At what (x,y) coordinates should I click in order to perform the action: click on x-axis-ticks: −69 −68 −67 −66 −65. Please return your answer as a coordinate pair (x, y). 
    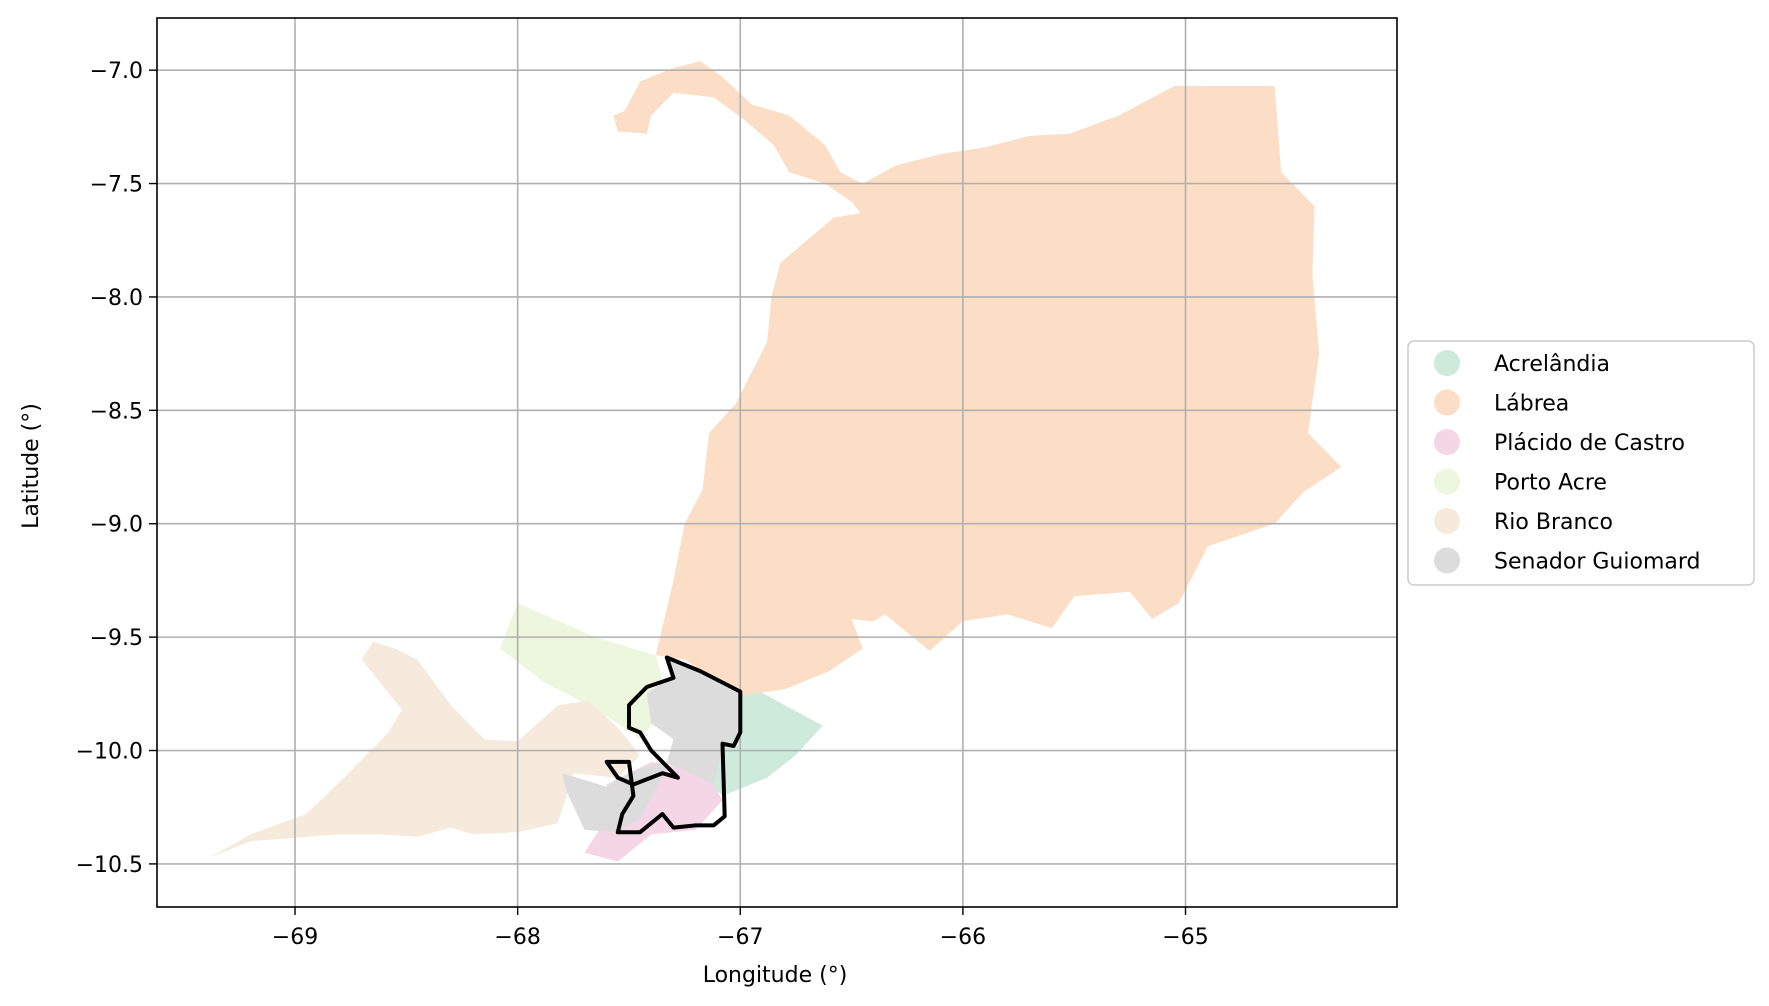
    Looking at the image, I should click on (740, 928).